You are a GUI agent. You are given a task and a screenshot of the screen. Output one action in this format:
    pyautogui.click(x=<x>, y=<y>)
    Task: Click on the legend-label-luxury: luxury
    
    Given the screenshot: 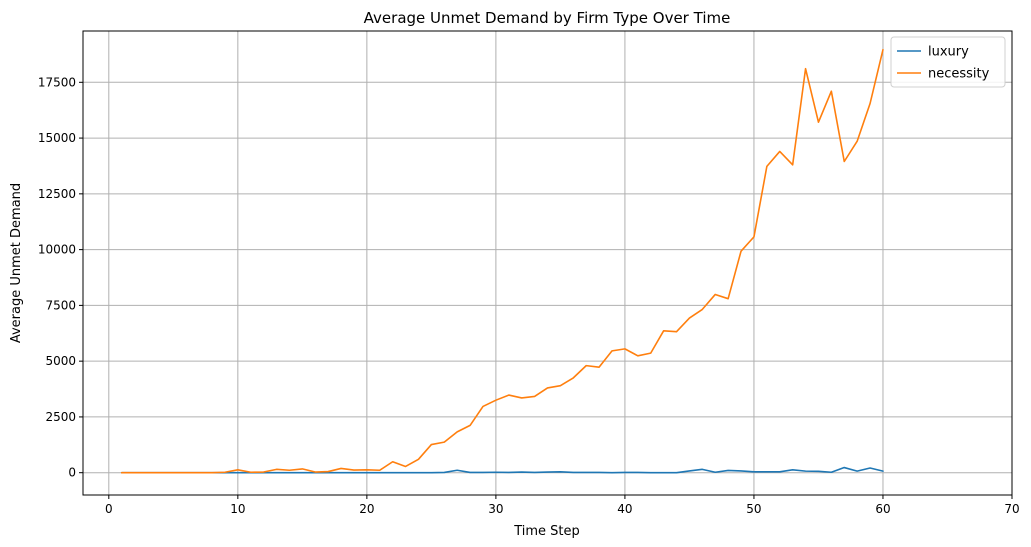 What is the action you would take?
    pyautogui.click(x=948, y=52)
    